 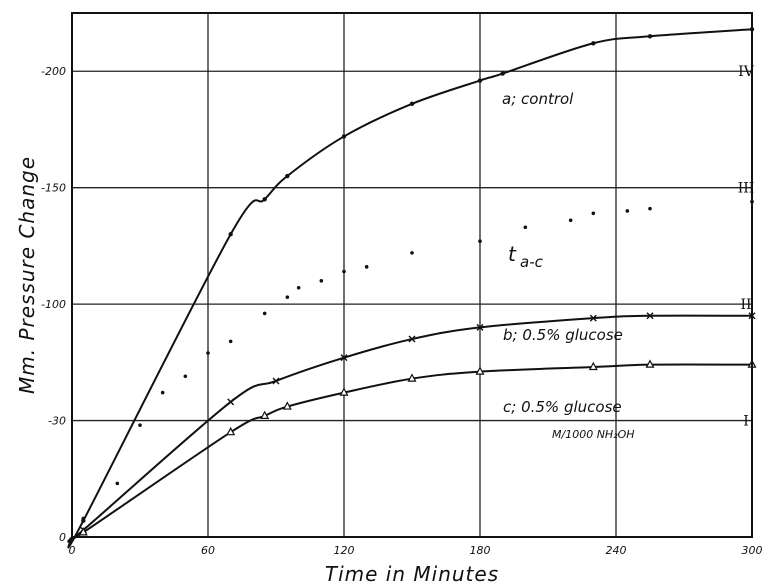 I want to click on y-axis-title: Mm. Pressure Change, so click(x=27, y=275).